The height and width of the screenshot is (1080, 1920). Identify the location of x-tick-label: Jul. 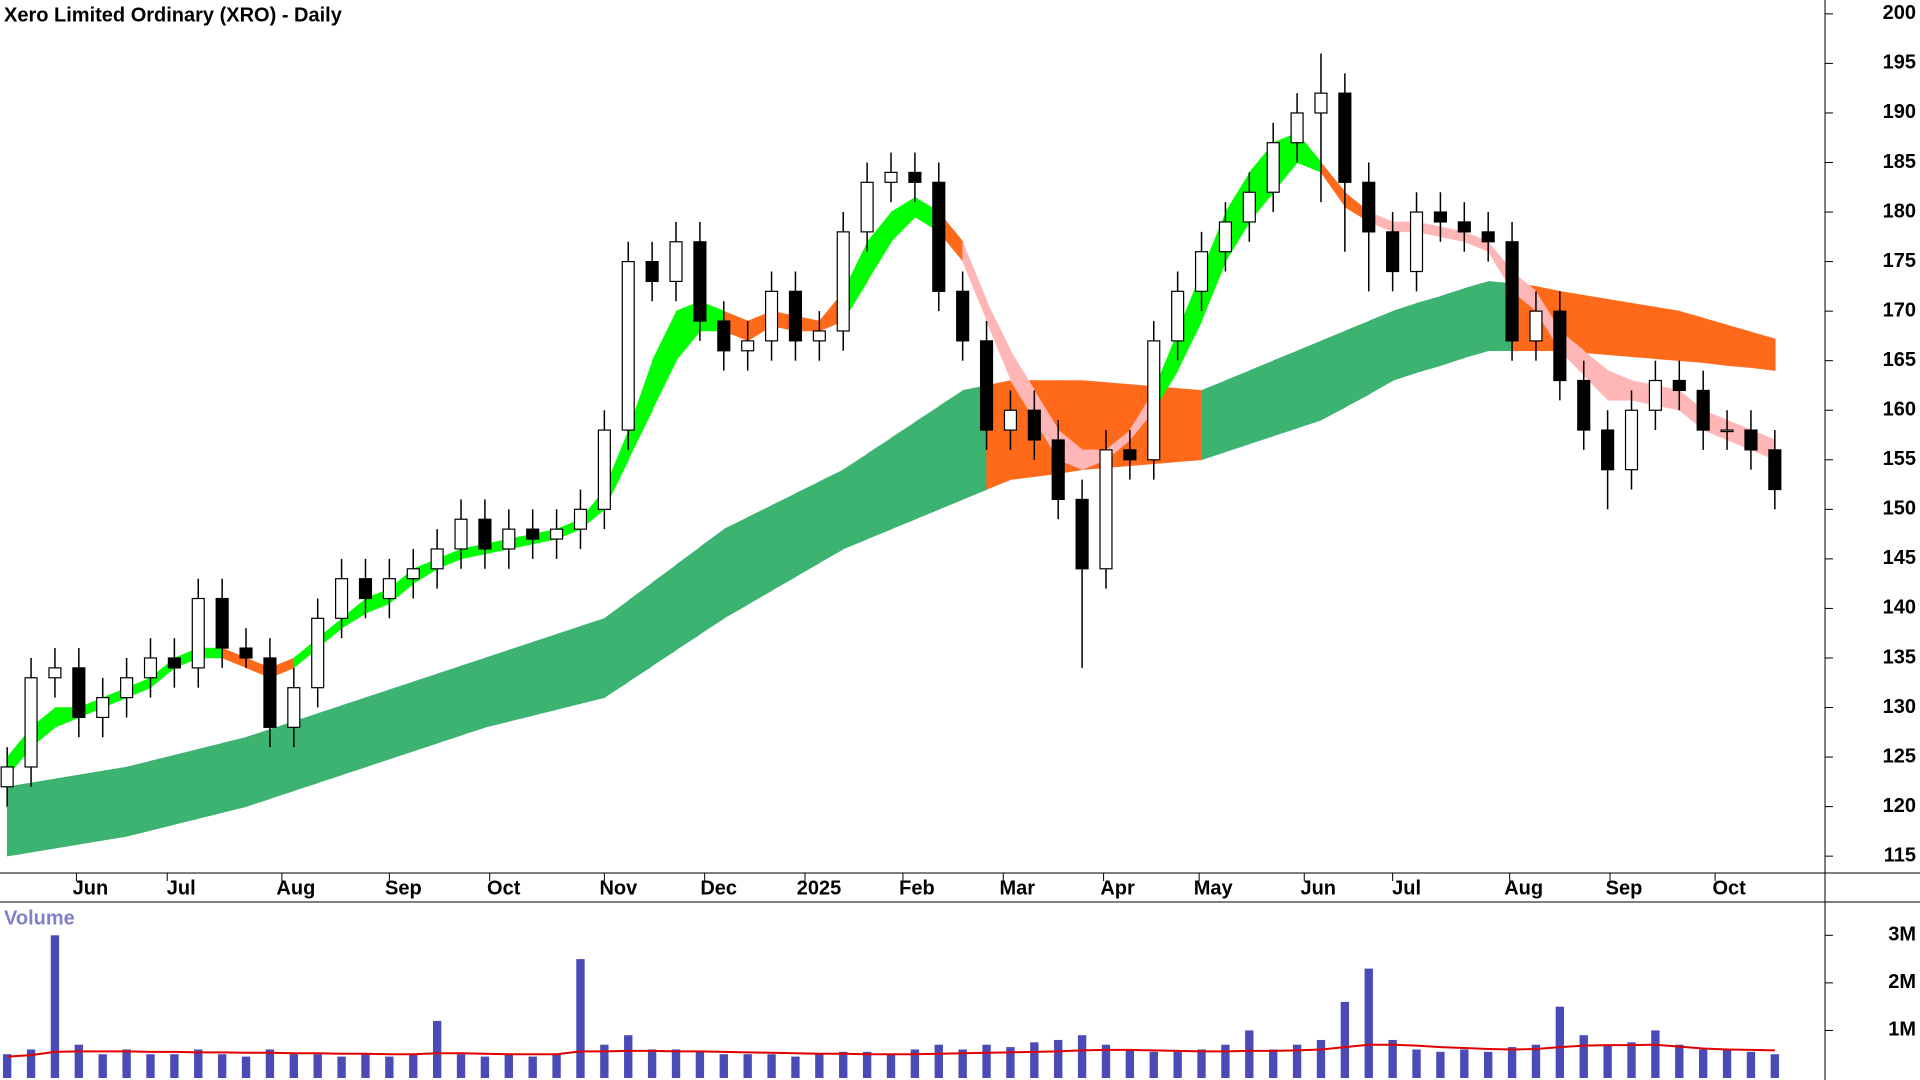
(181, 888).